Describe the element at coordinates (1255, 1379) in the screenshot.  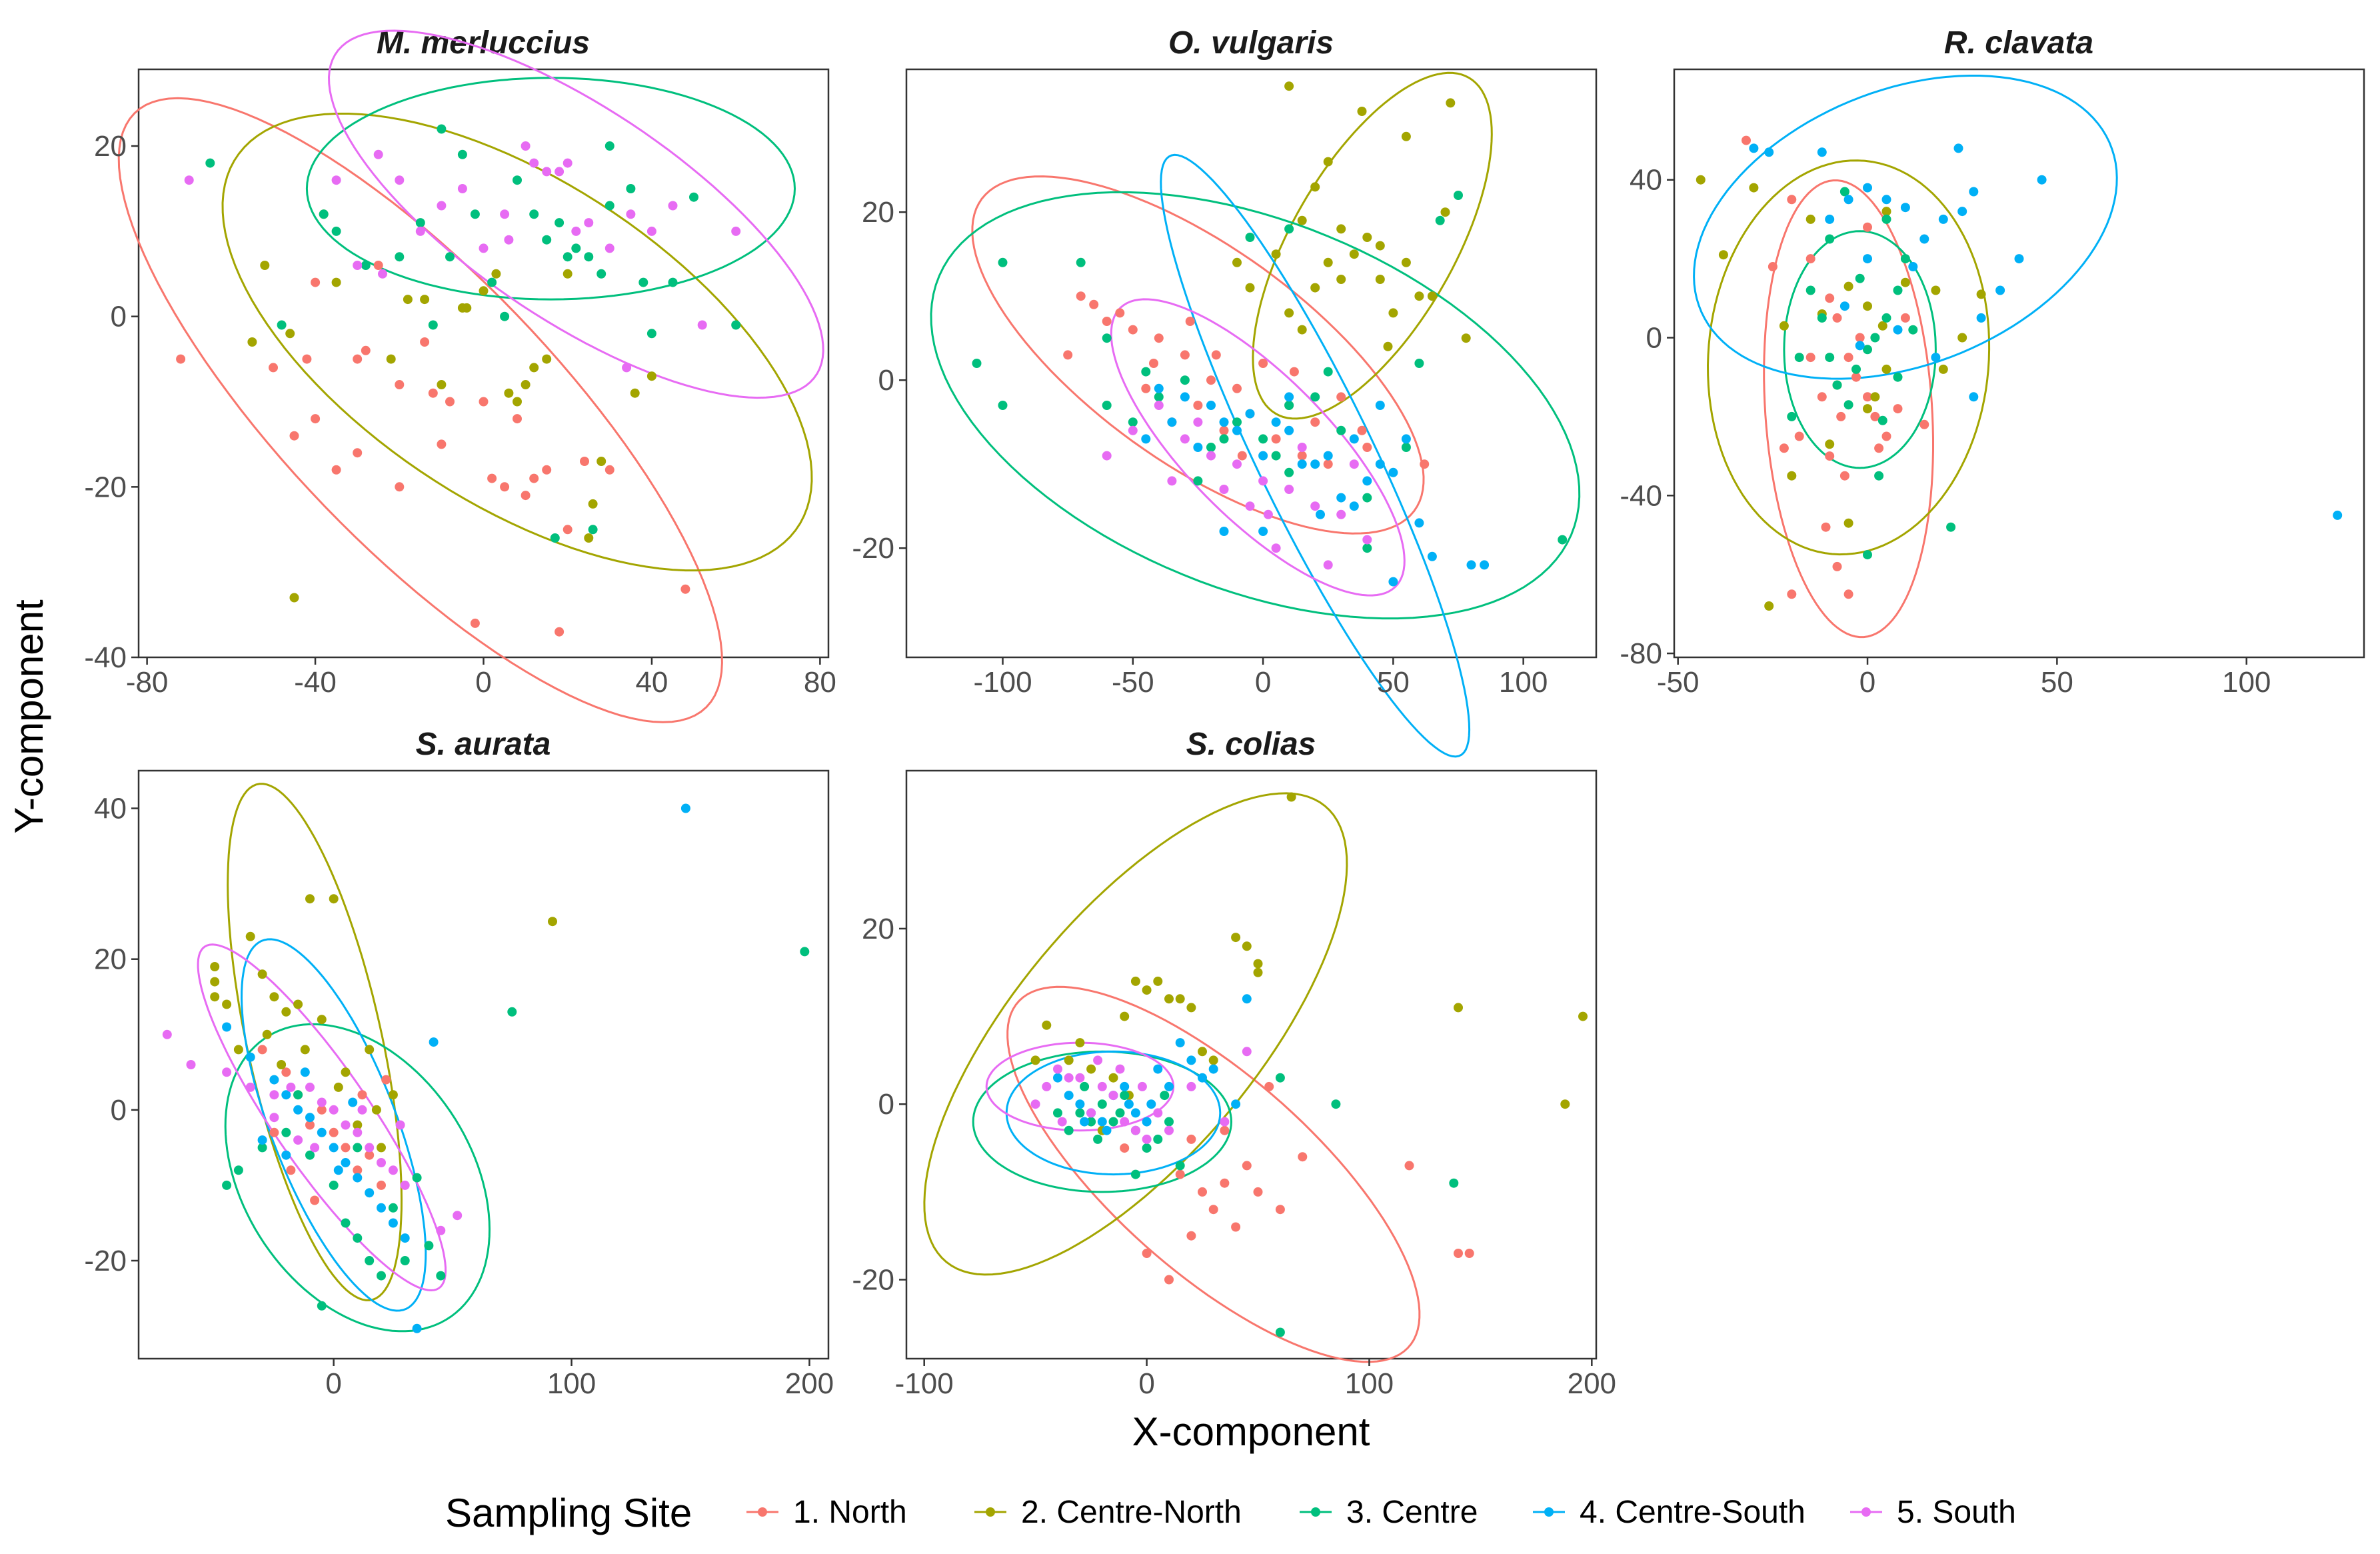
I see `x-axis: -100 0 100 200` at that location.